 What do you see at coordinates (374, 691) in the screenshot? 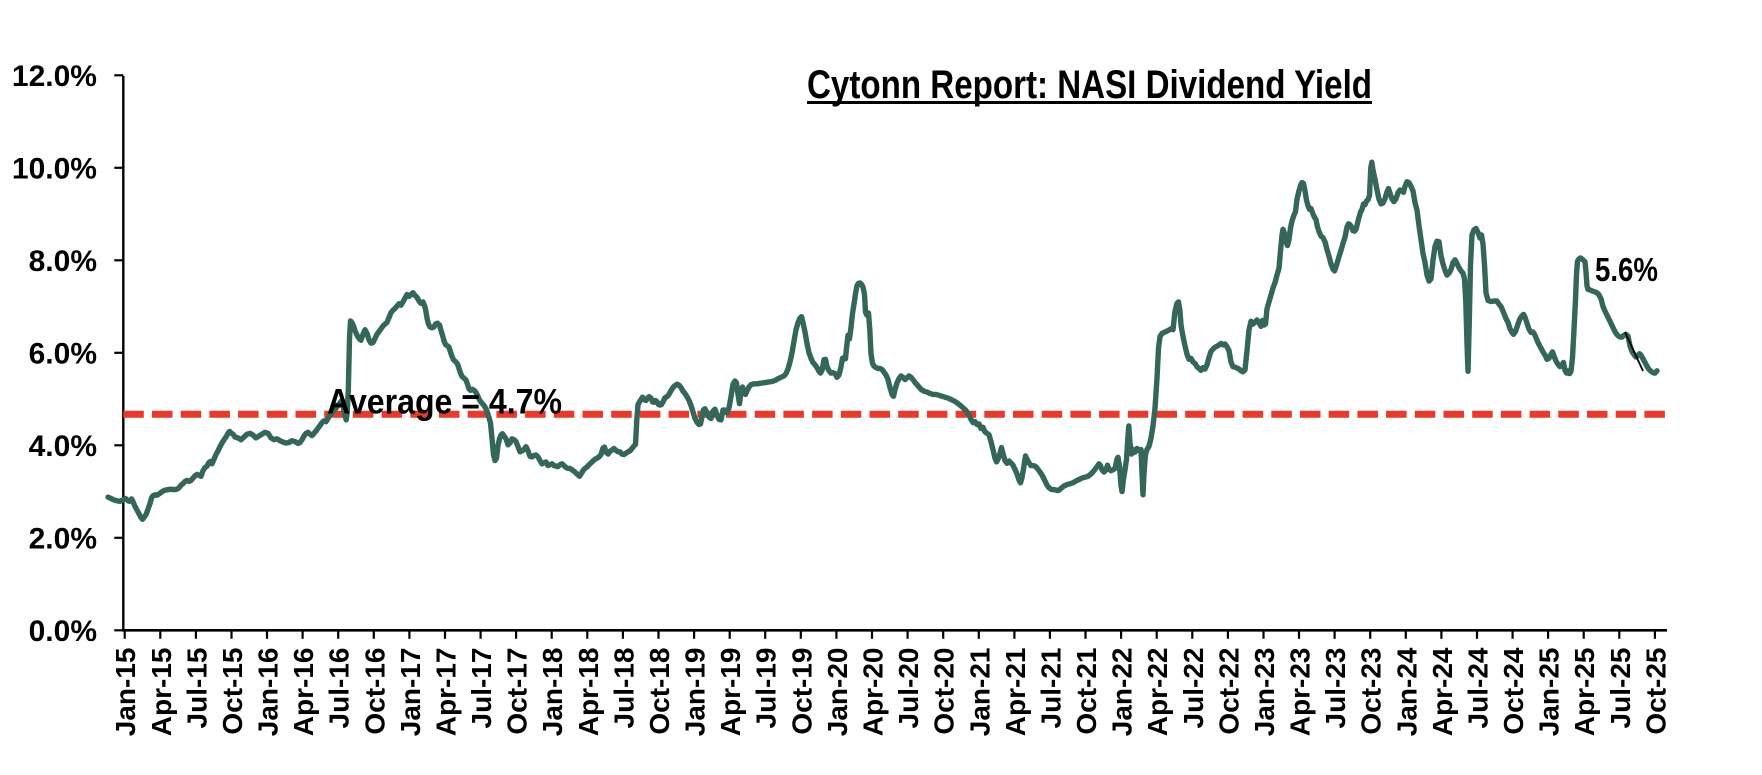
I see `svg-text: Oct-16` at bounding box center [374, 691].